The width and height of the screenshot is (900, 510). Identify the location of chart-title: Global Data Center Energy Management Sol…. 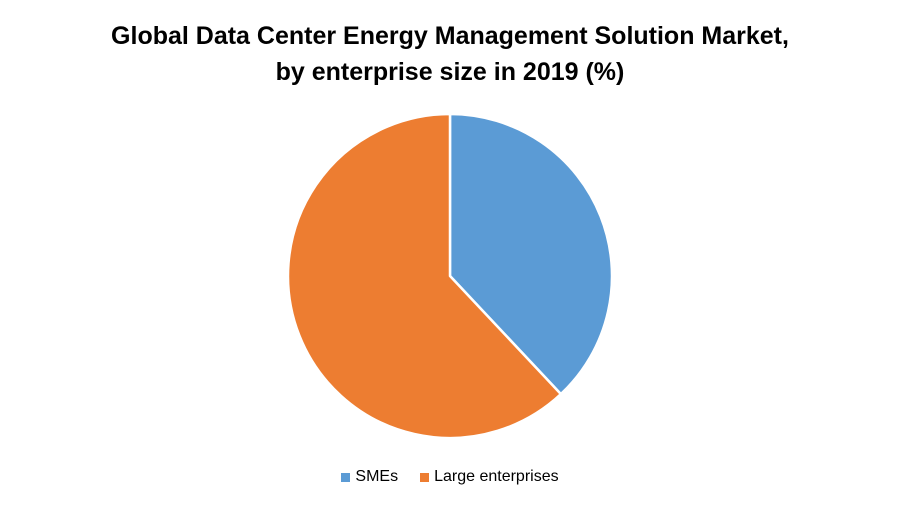
(450, 54).